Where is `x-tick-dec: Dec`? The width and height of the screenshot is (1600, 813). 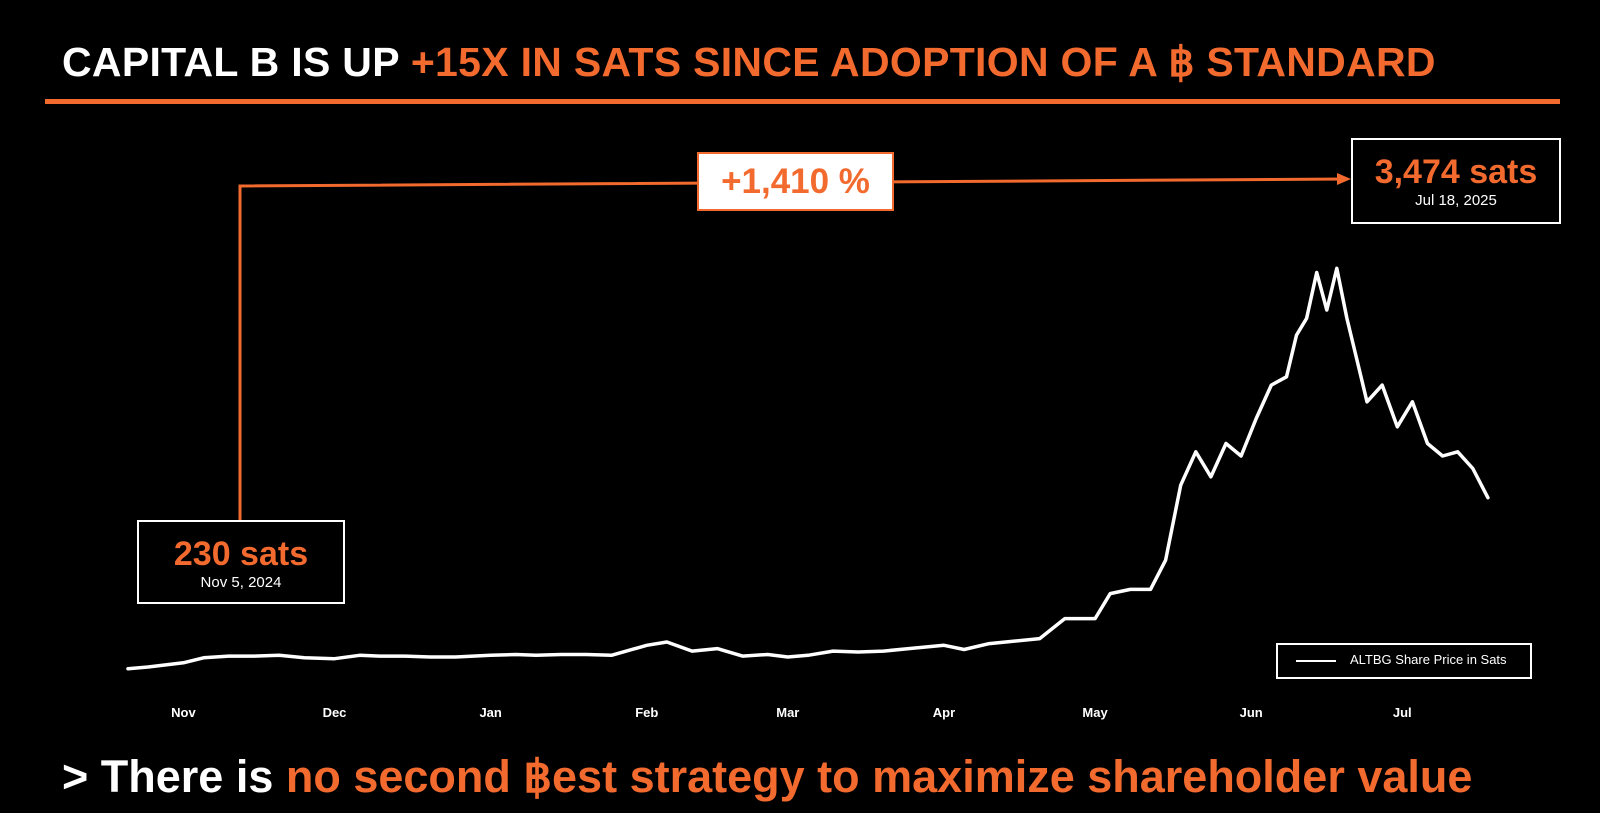
x-tick-dec: Dec is located at coordinates (335, 712).